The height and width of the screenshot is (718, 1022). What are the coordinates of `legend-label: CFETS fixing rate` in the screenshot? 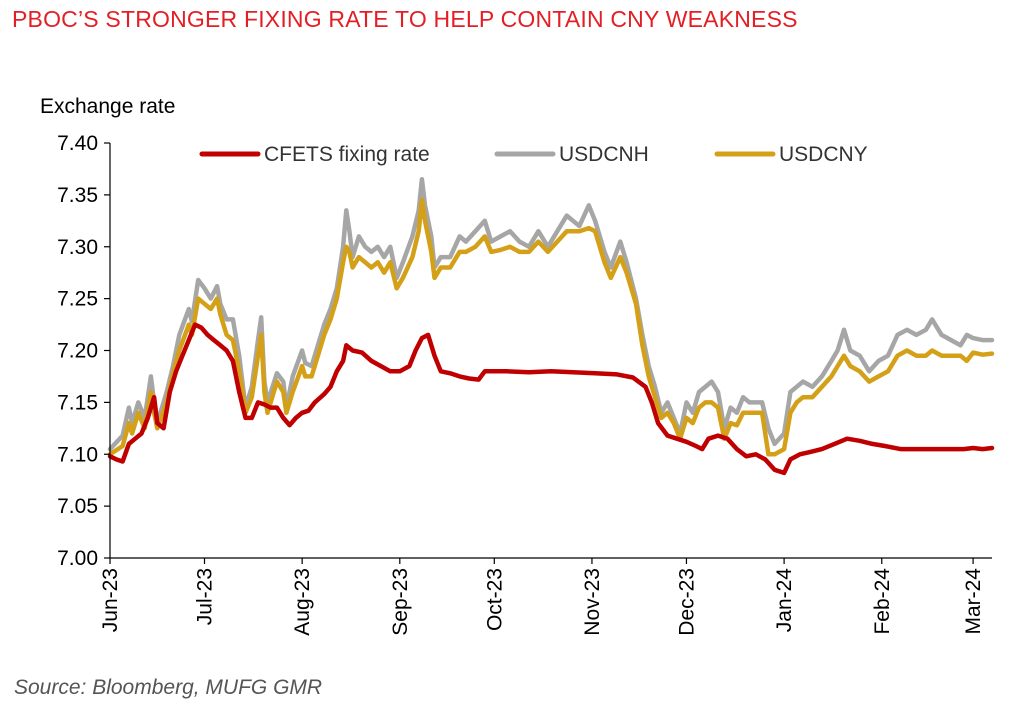 It's located at (347, 154).